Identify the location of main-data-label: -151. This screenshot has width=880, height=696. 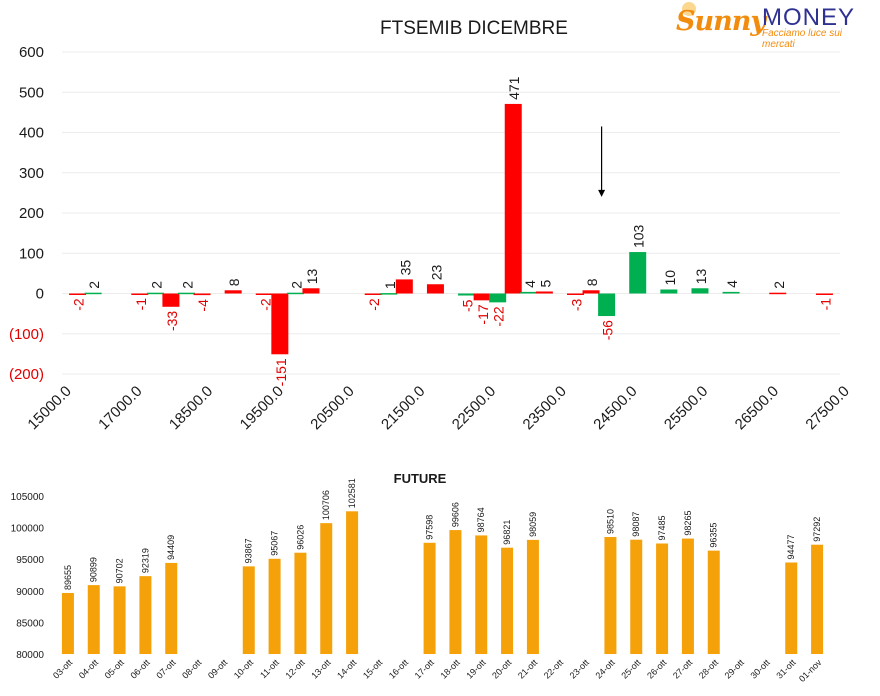
(281, 372).